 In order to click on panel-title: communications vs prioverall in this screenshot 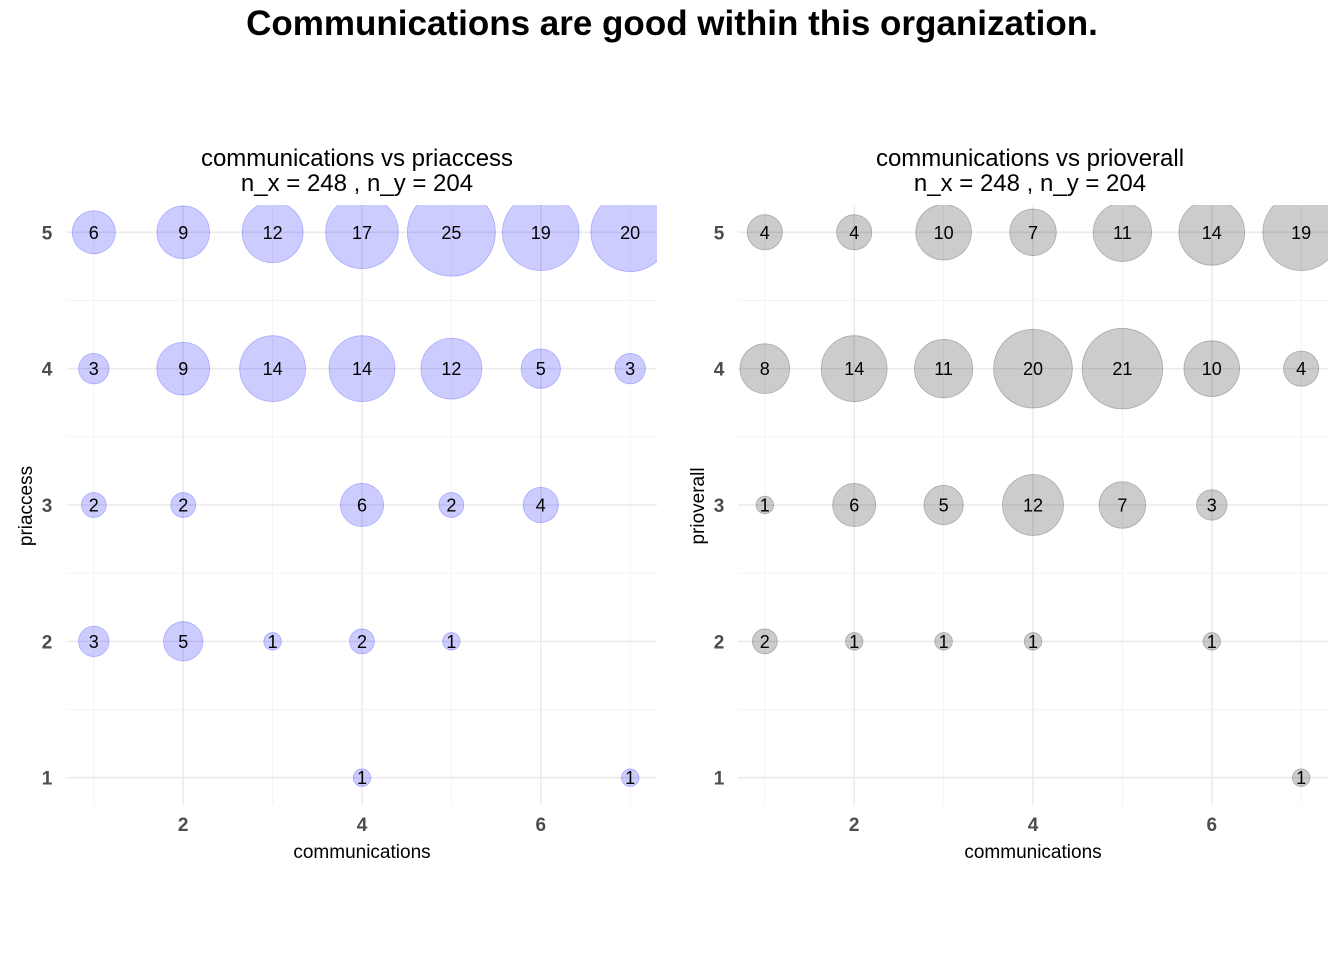, I will do `click(1030, 158)`.